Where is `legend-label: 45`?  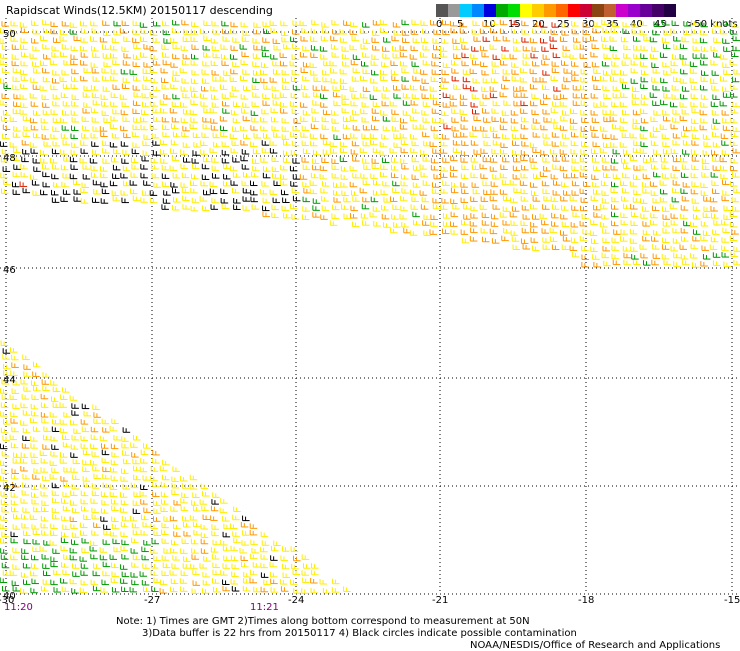
legend-label: 45 is located at coordinates (660, 24).